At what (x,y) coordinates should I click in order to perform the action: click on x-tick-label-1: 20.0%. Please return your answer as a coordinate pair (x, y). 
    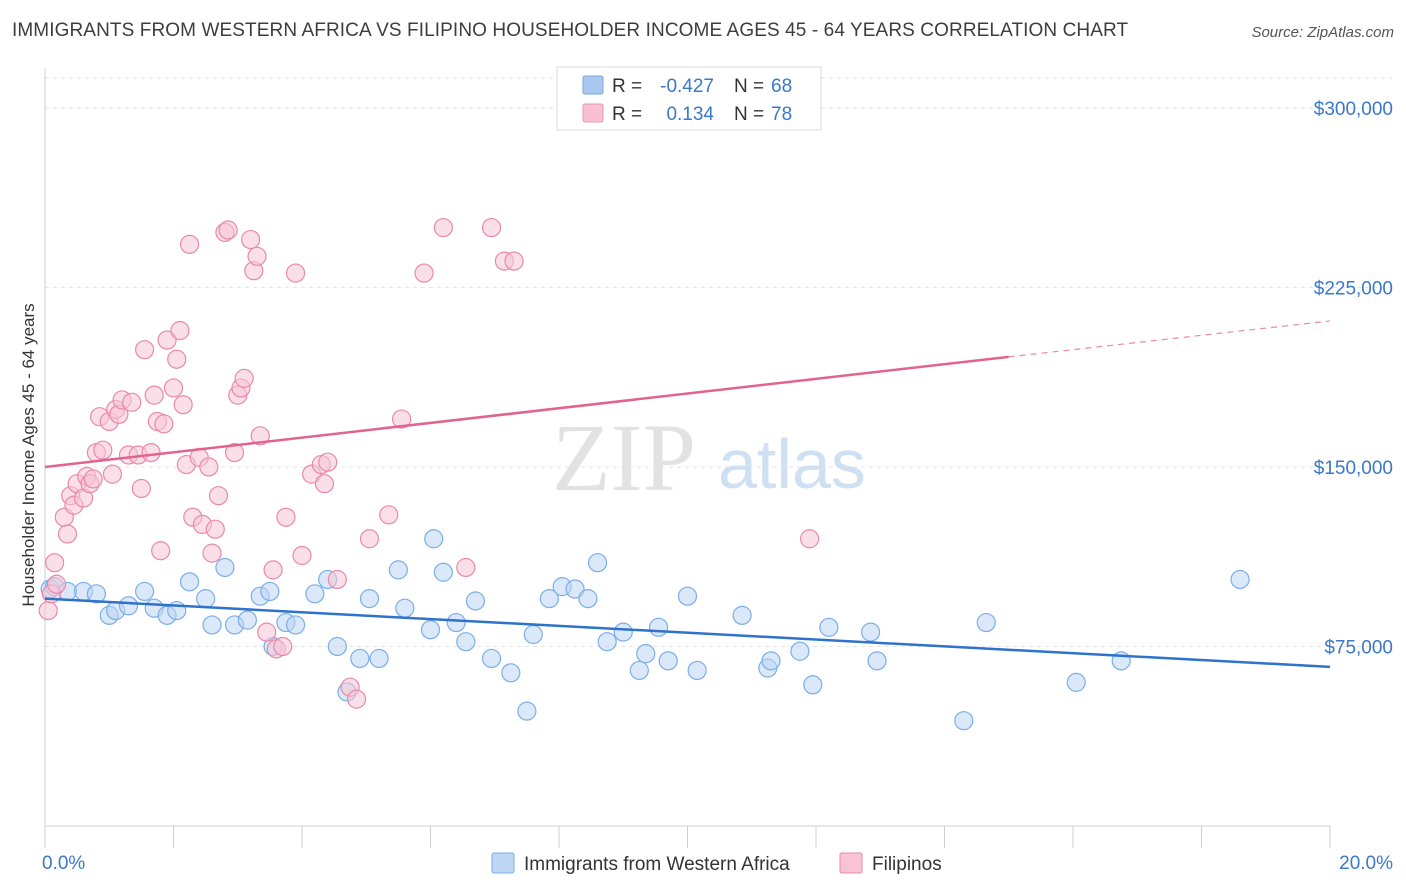
    Looking at the image, I should click on (1366, 863).